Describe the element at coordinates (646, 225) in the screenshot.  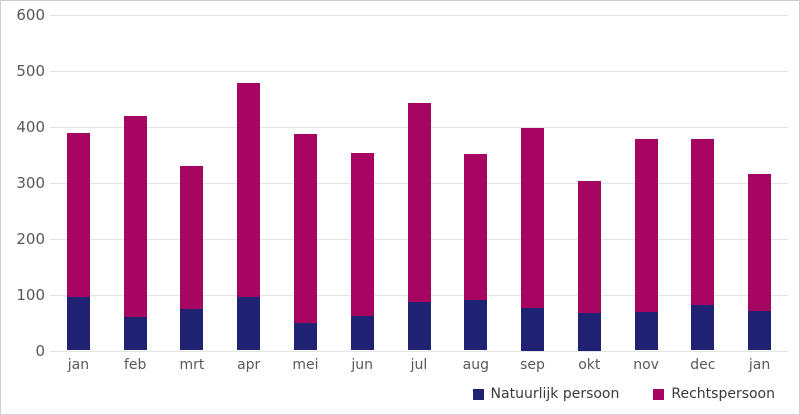
I see `bar-segment-rechtspersoon-nov` at that location.